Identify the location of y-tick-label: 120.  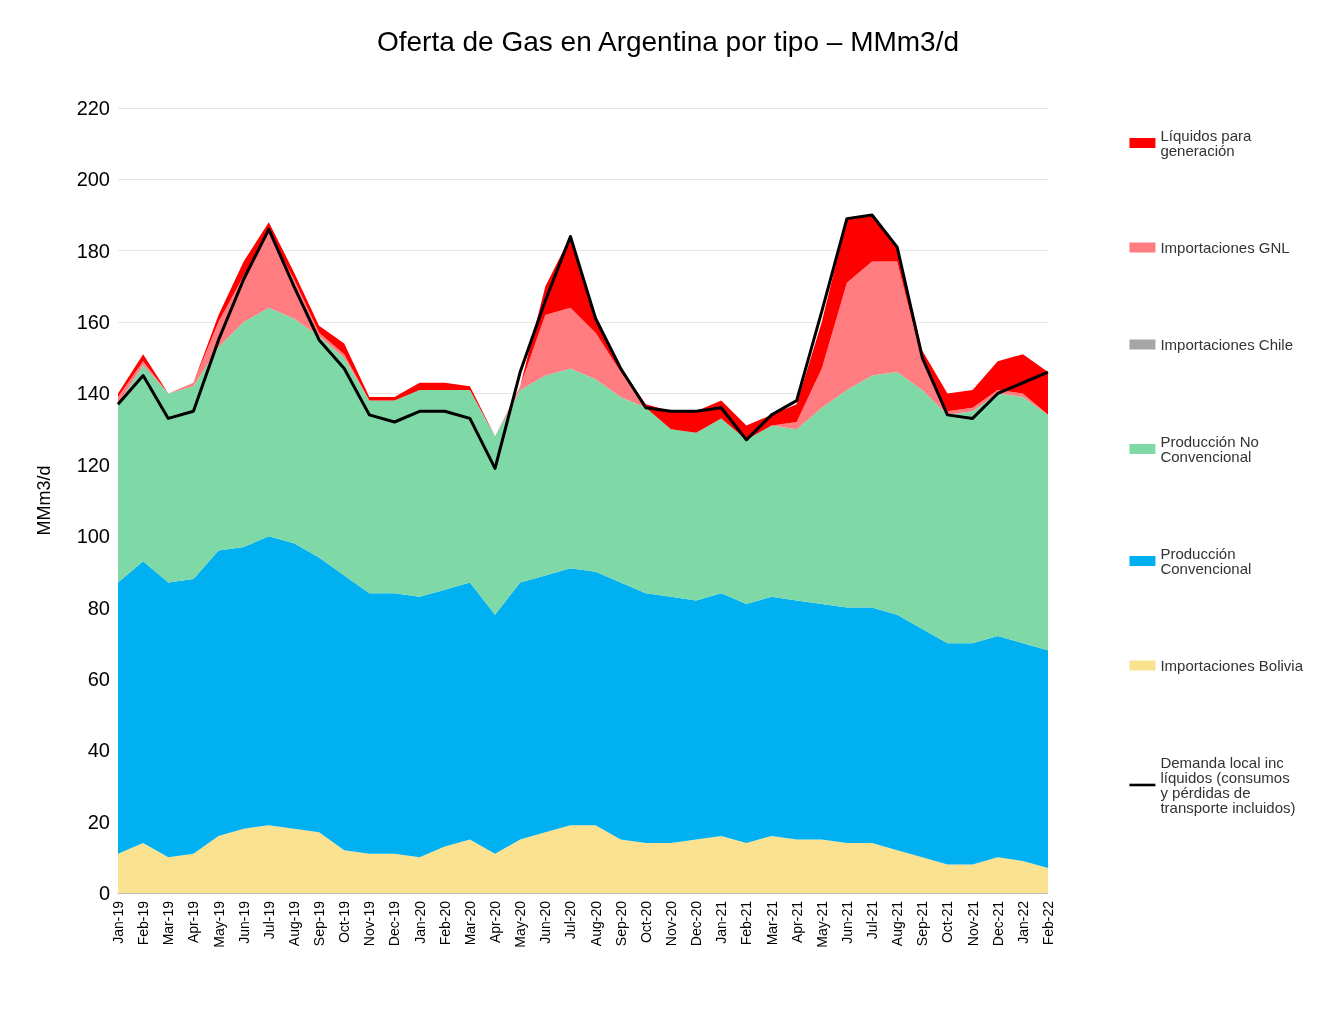
(93, 464).